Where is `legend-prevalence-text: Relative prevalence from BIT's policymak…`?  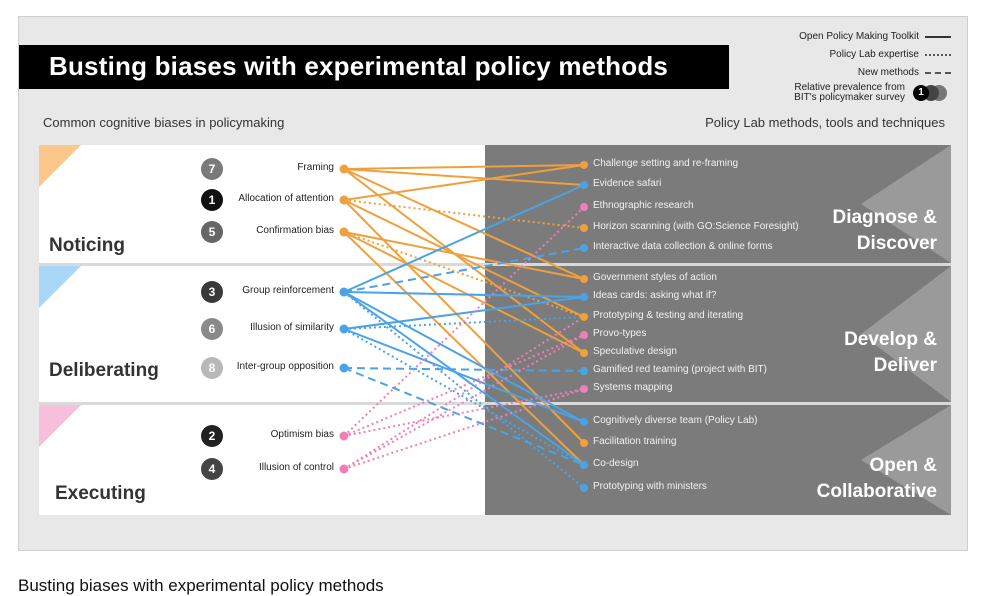
legend-prevalence-text: Relative prevalence from BIT's policymak… is located at coordinates (849, 93).